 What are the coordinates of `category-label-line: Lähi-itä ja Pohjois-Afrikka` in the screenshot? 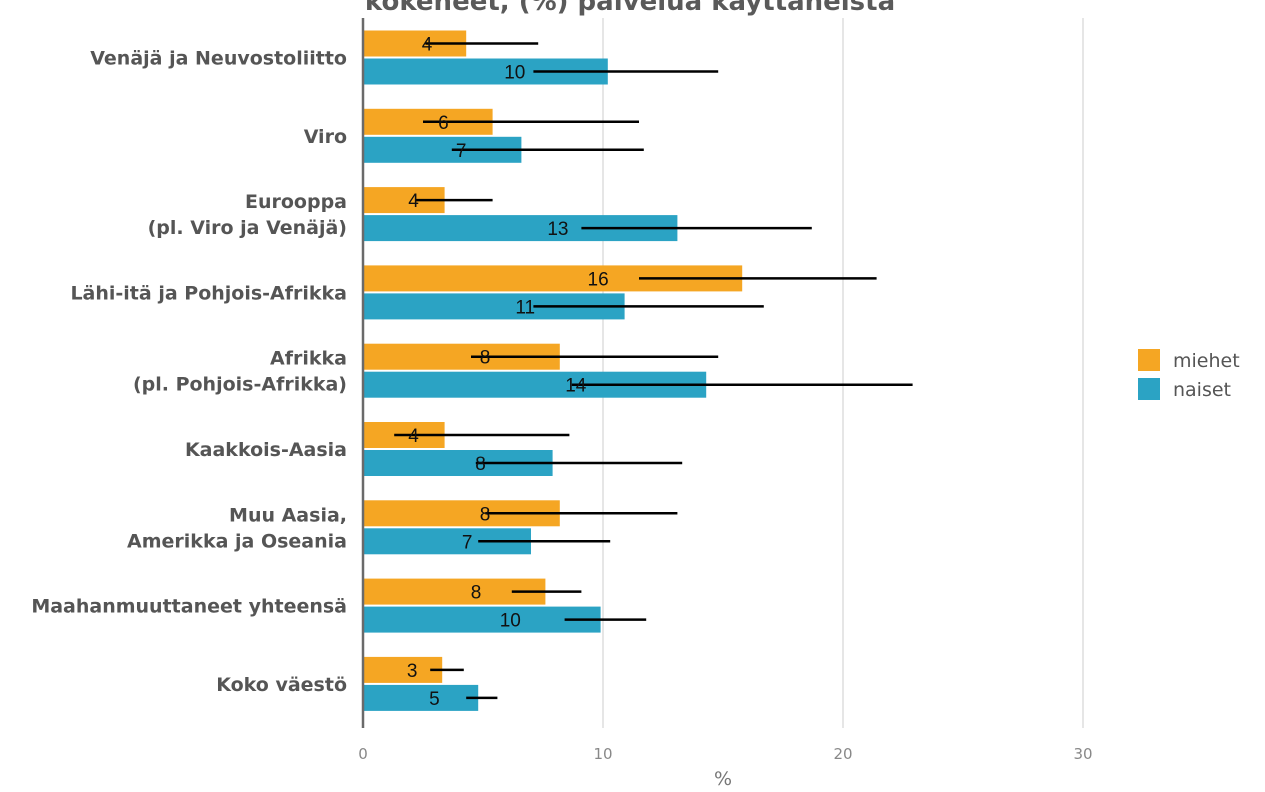 It's located at (208, 293).